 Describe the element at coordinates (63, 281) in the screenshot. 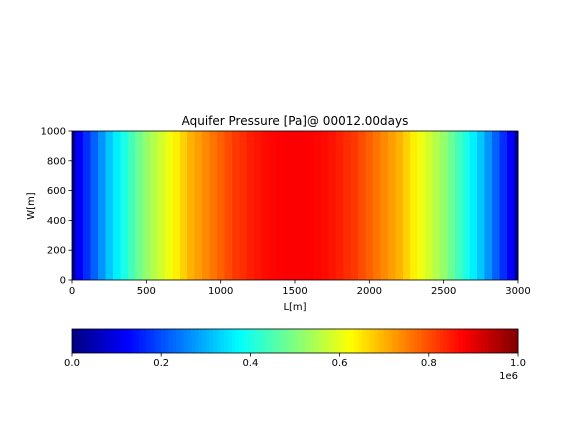

I see `y-tick-label: 0` at that location.